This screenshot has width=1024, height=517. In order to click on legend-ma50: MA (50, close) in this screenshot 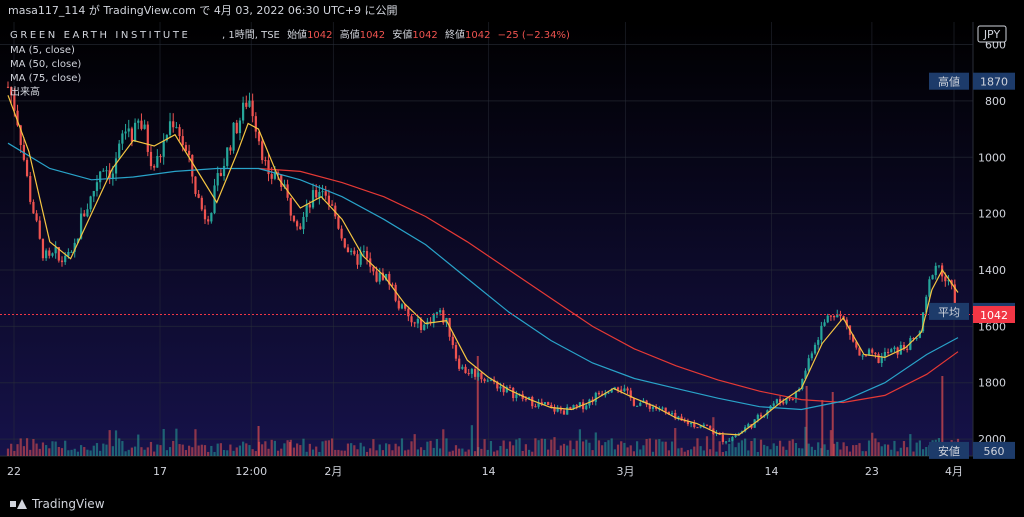, I will do `click(45, 64)`.